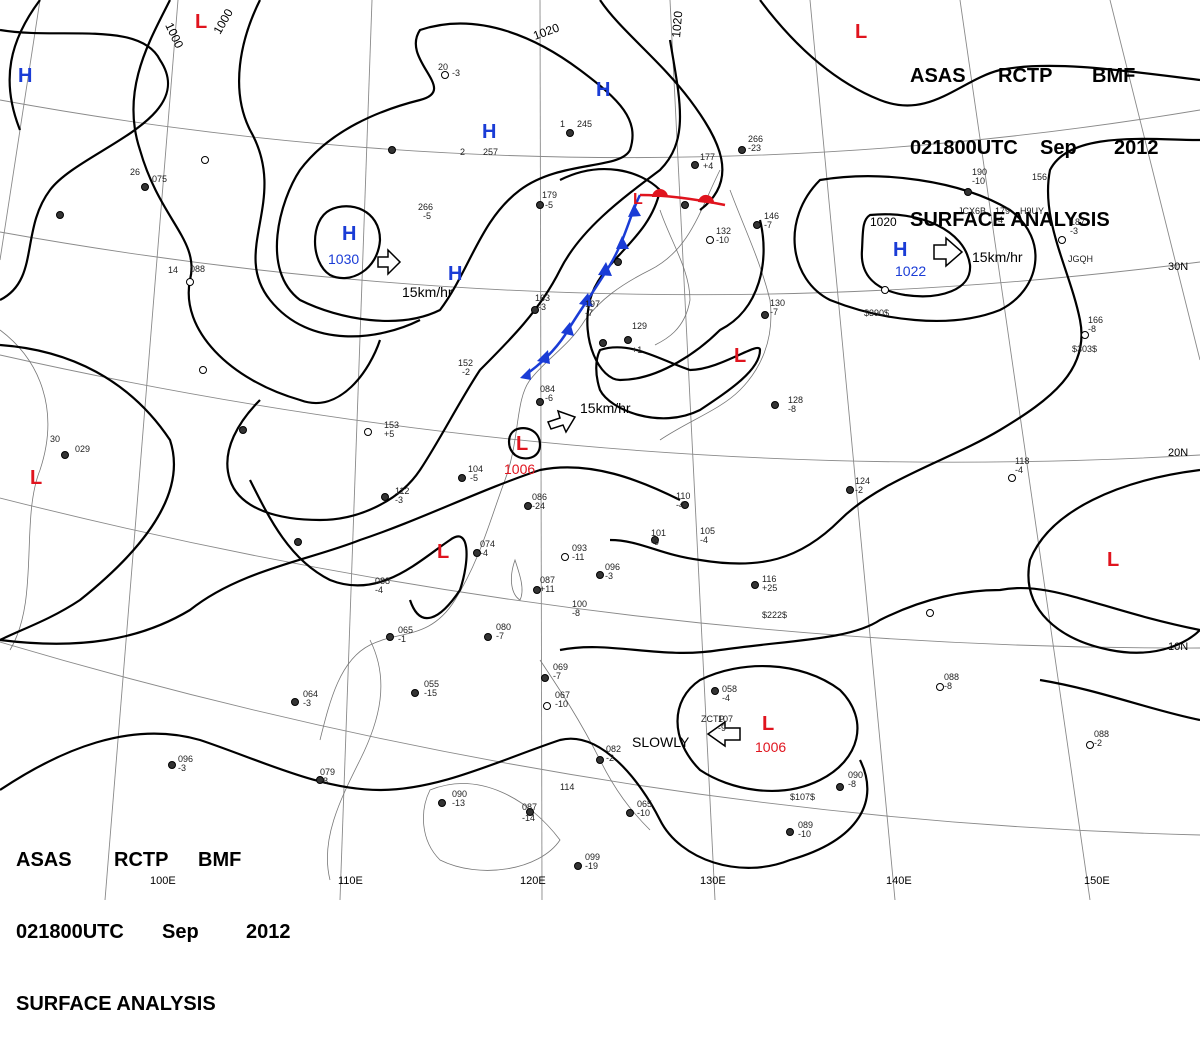 This screenshot has width=1200, height=1040. I want to click on lon-label-150e: 150E, so click(1097, 881).